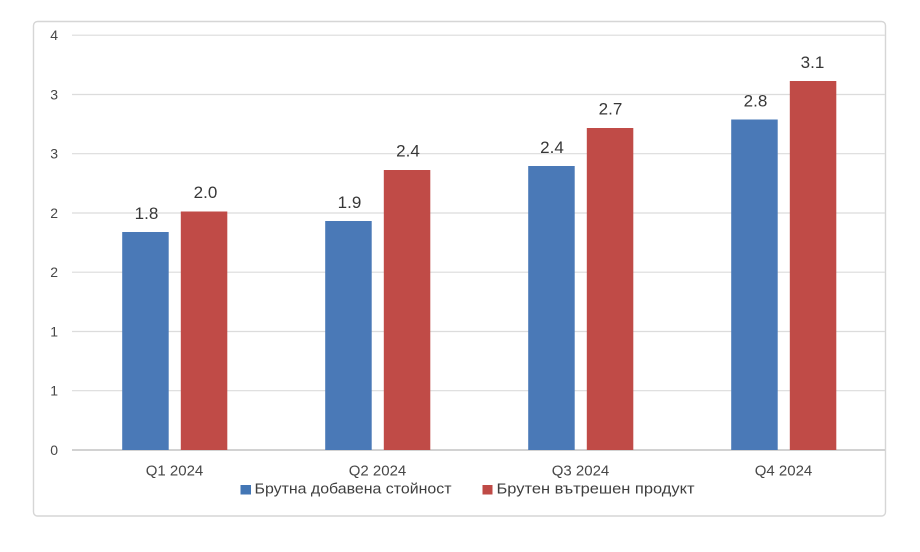 This screenshot has width=920, height=552. What do you see at coordinates (206, 192) in the screenshot?
I see `svg-text: 2.0` at bounding box center [206, 192].